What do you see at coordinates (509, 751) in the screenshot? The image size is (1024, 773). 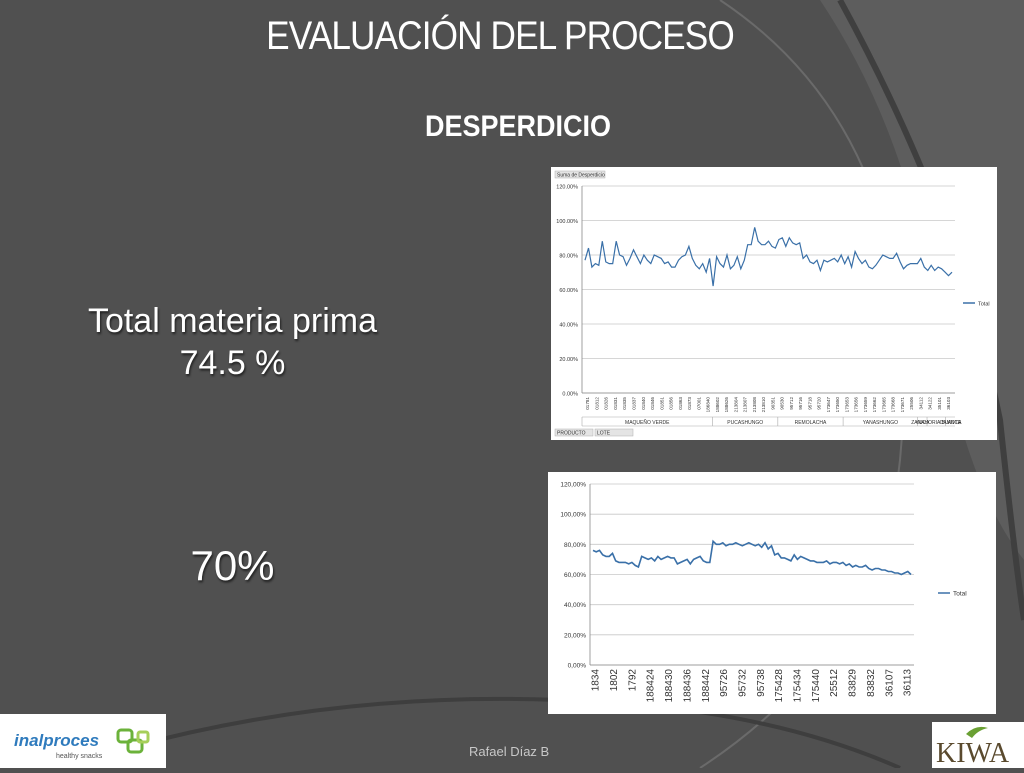 I see `footer-author: Rafael Díaz B` at bounding box center [509, 751].